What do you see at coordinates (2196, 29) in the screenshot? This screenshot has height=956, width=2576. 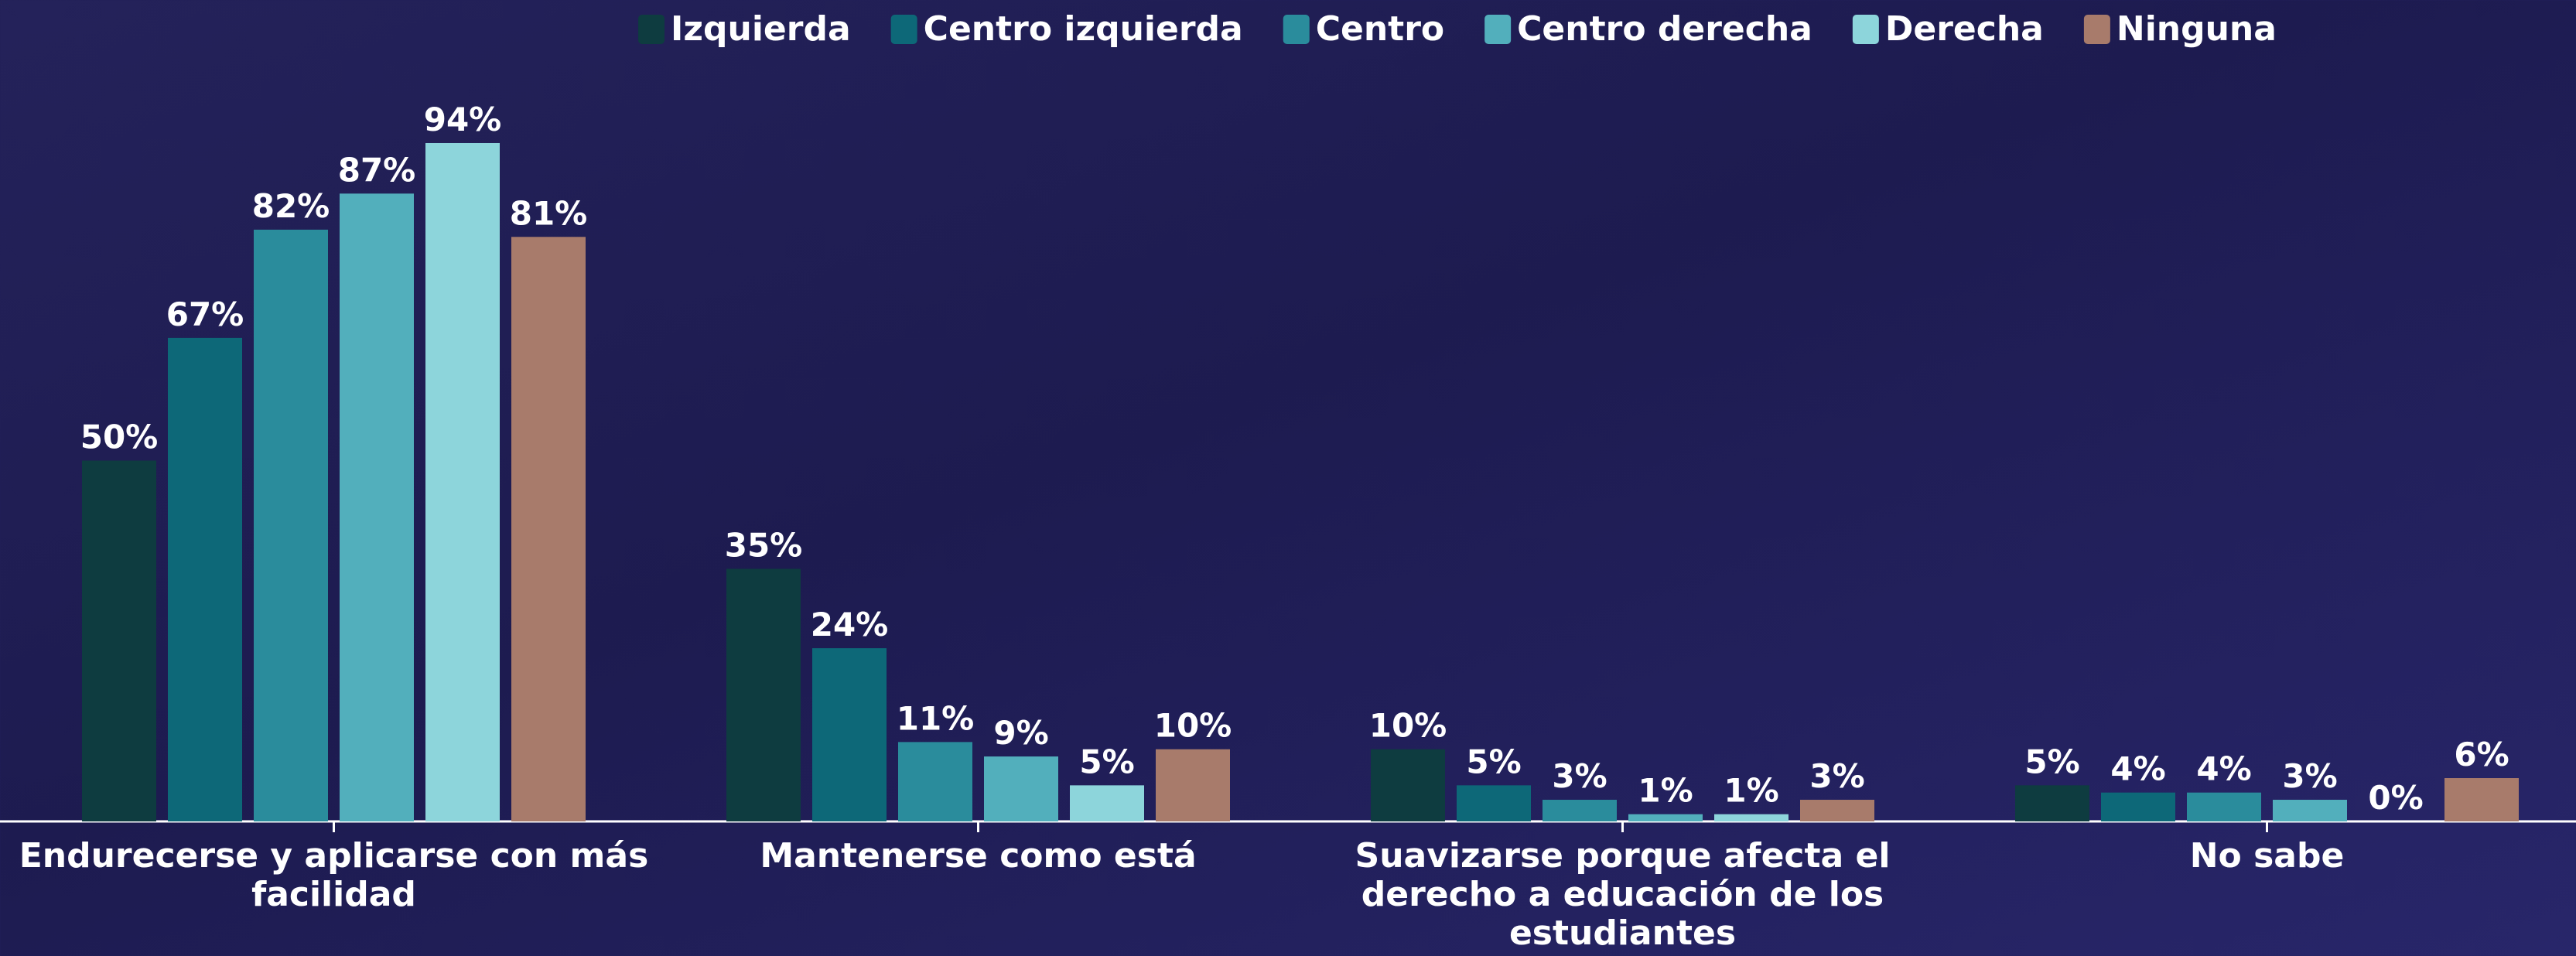 I see `legend-label: Ninguna` at bounding box center [2196, 29].